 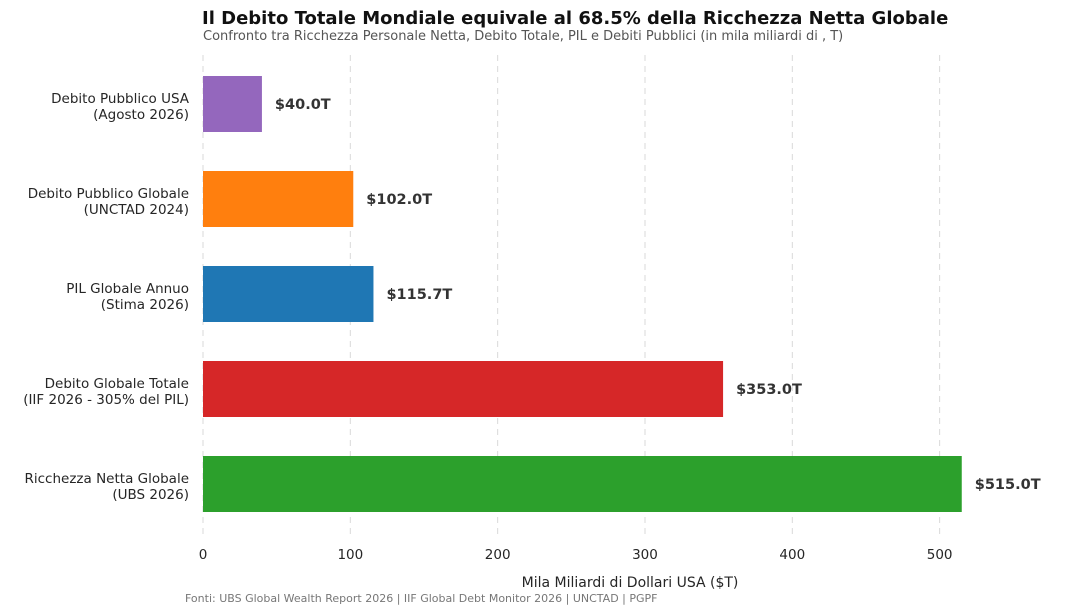 What do you see at coordinates (127, 297) in the screenshot?
I see `category-label: PIL Globale Annuo (Stima 2026)` at bounding box center [127, 297].